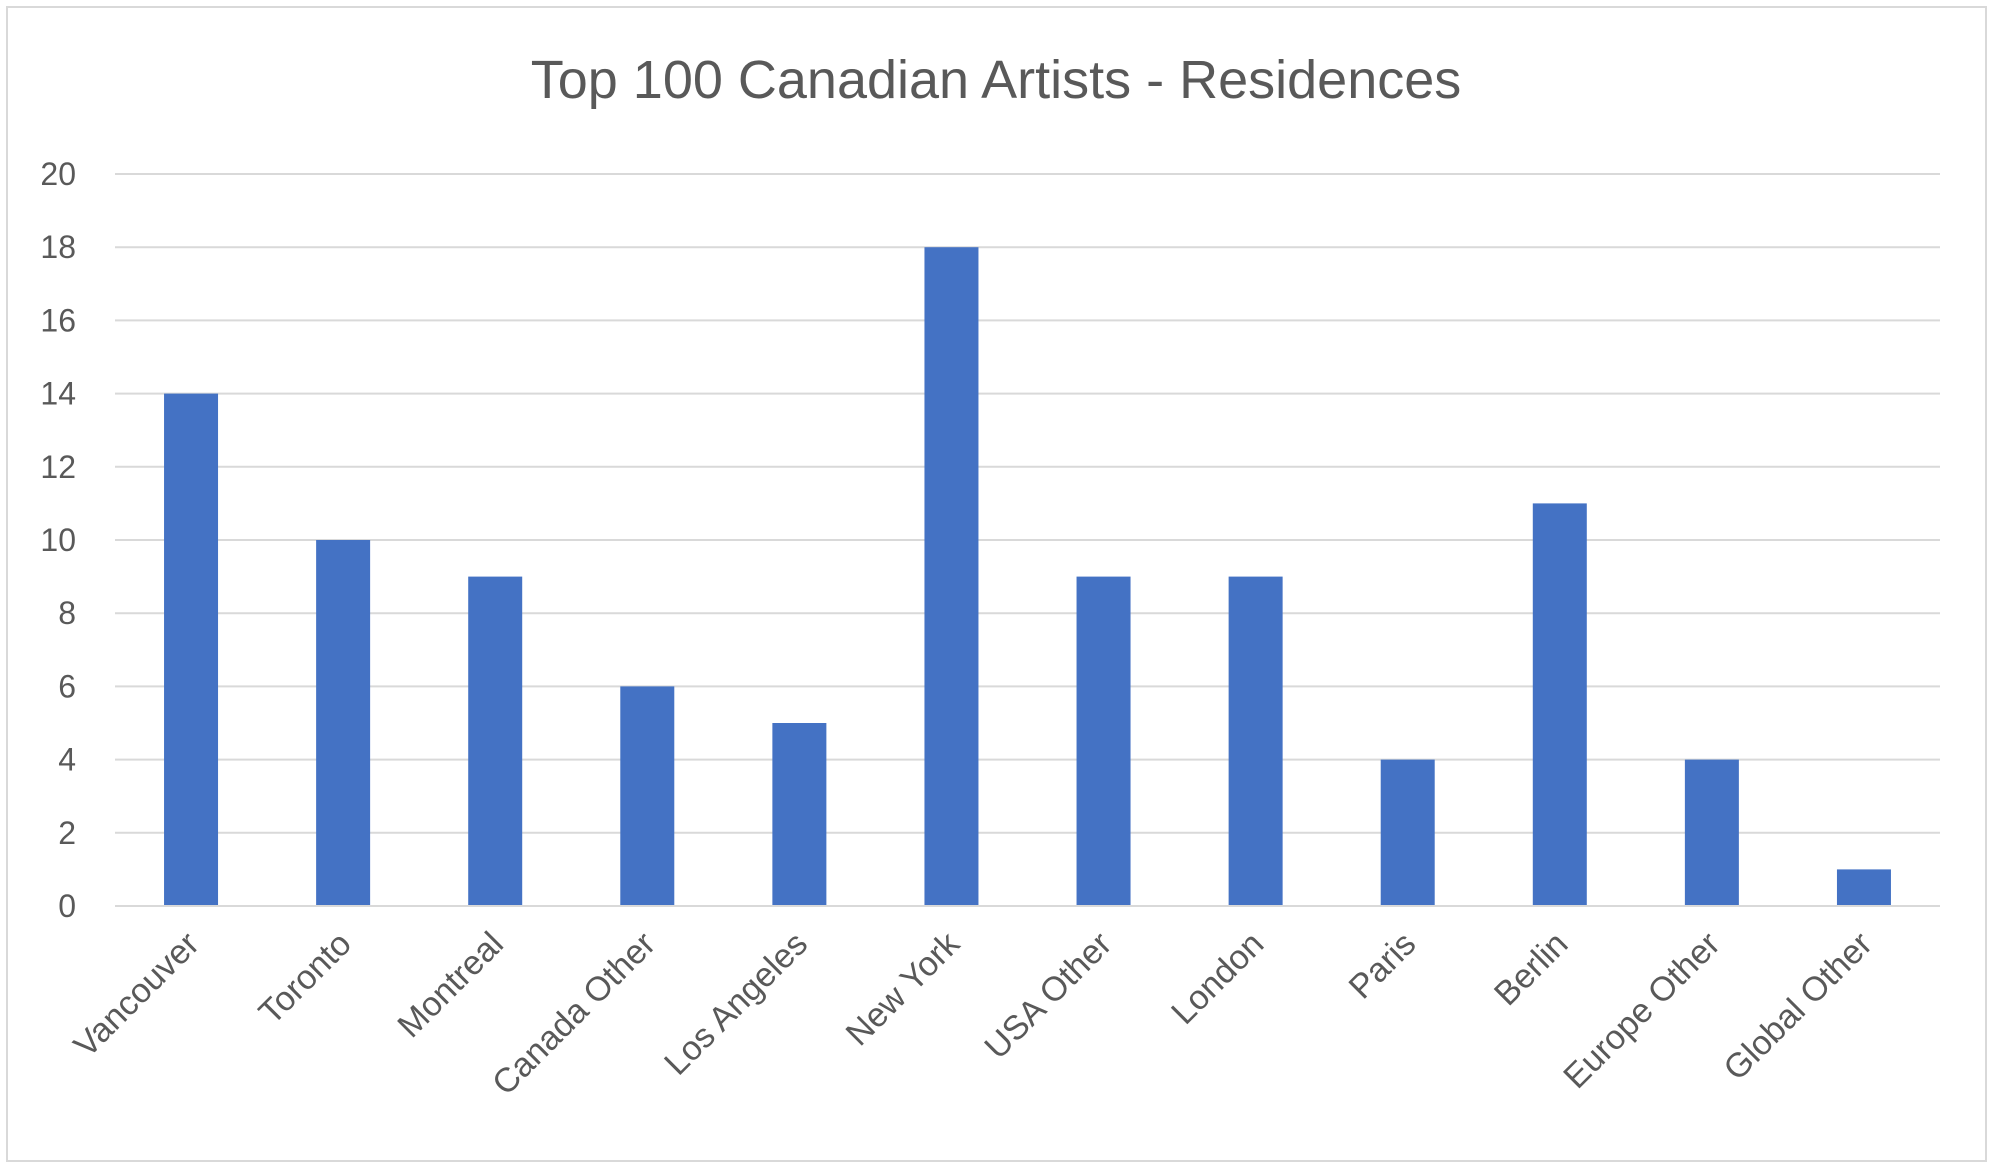 The image size is (1993, 1168). I want to click on x-tick-label: Toronto, so click(305, 978).